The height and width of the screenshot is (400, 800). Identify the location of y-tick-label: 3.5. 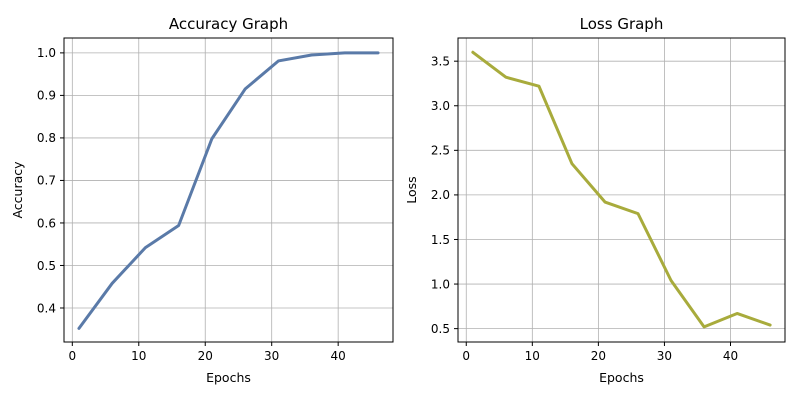
(440, 61).